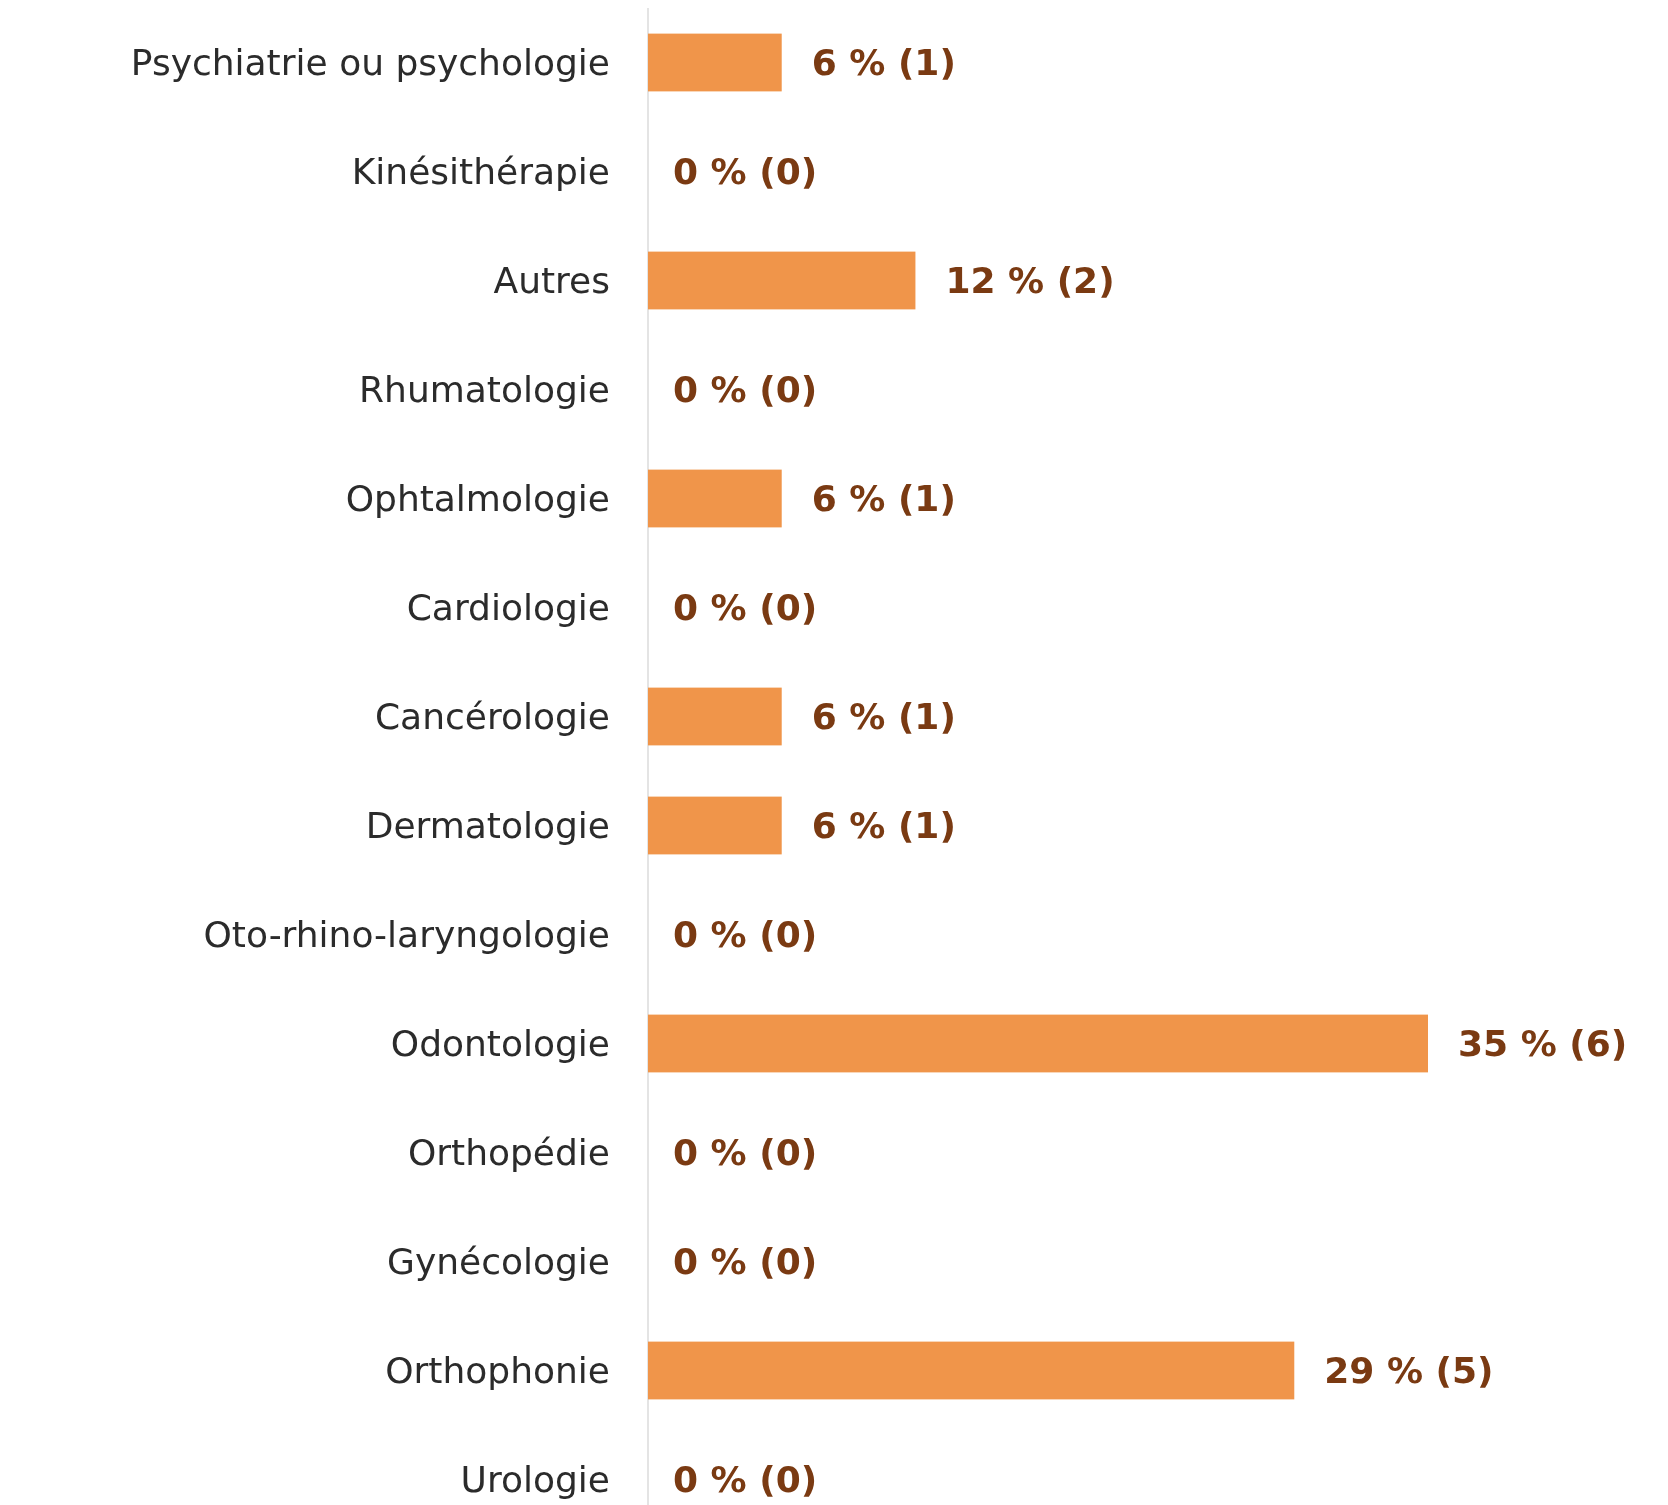 The image size is (1668, 1505). What do you see at coordinates (406, 935) in the screenshot?
I see `y-tick-label: Oto-rhino-laryngologie` at bounding box center [406, 935].